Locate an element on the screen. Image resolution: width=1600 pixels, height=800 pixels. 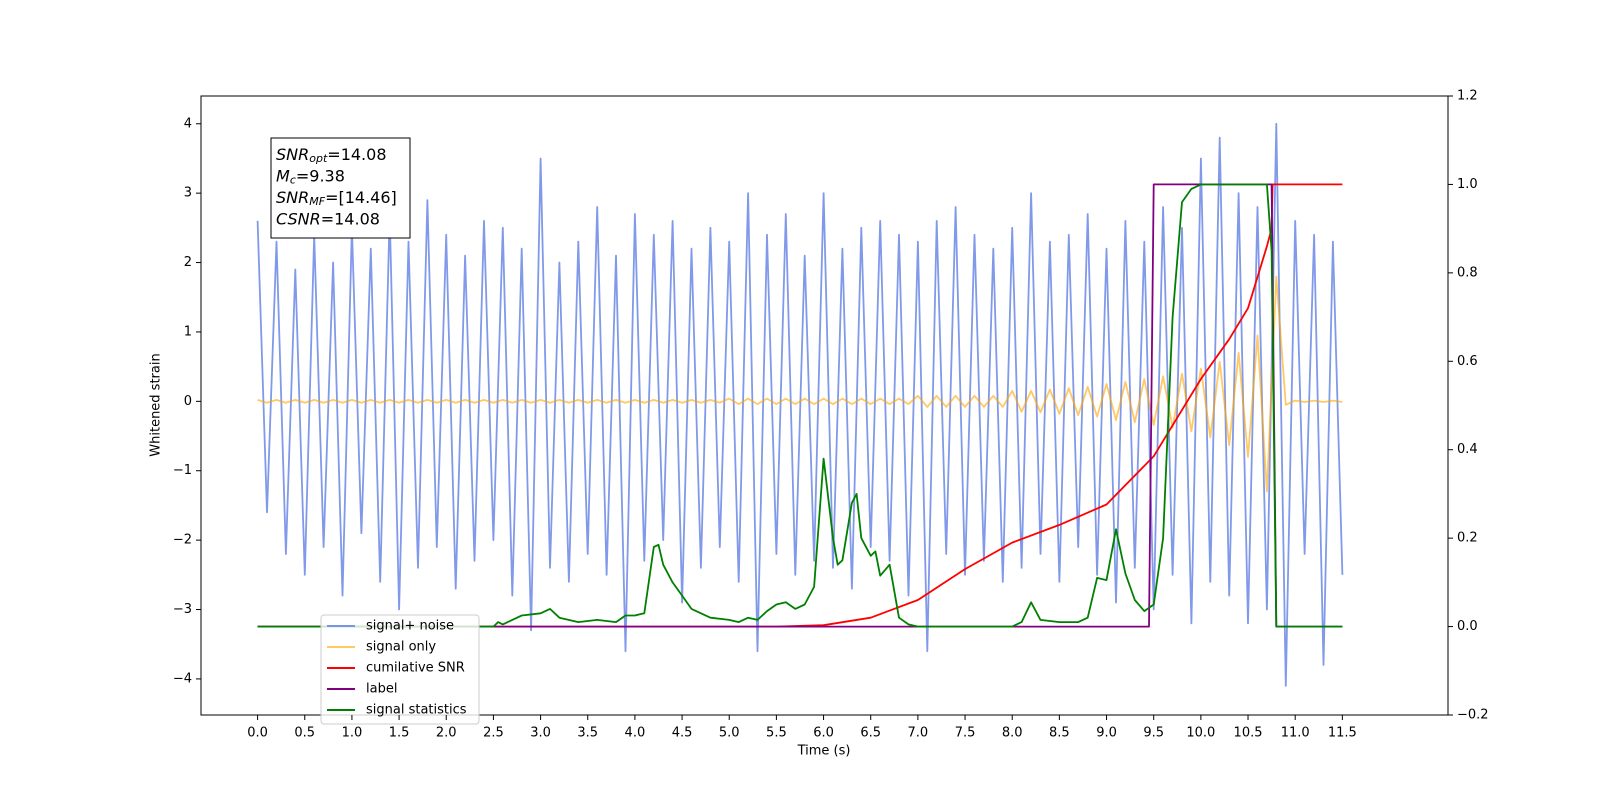
legend-label: signal only is located at coordinates (401, 647).